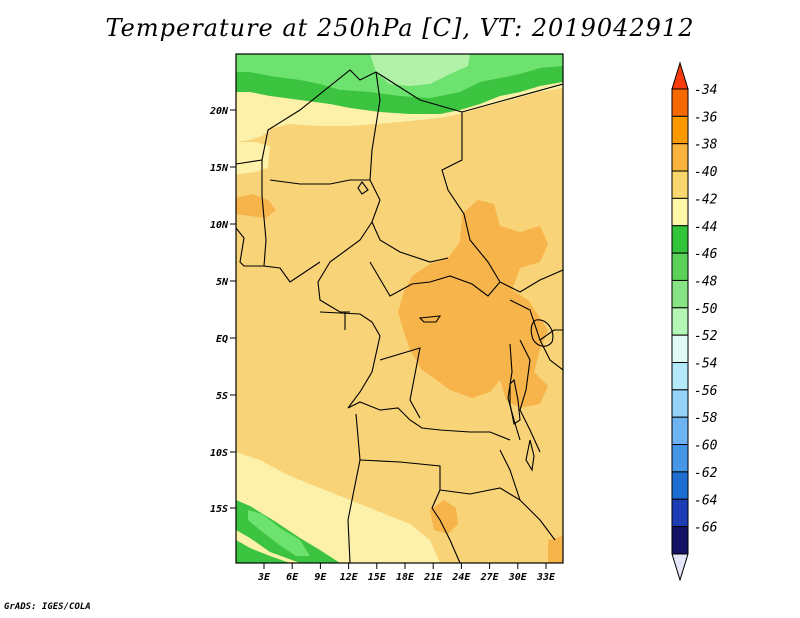 Image resolution: width=800 pixels, height=618 pixels. Describe the element at coordinates (444, 517) in the screenshot. I see `region-minus38-south` at that location.